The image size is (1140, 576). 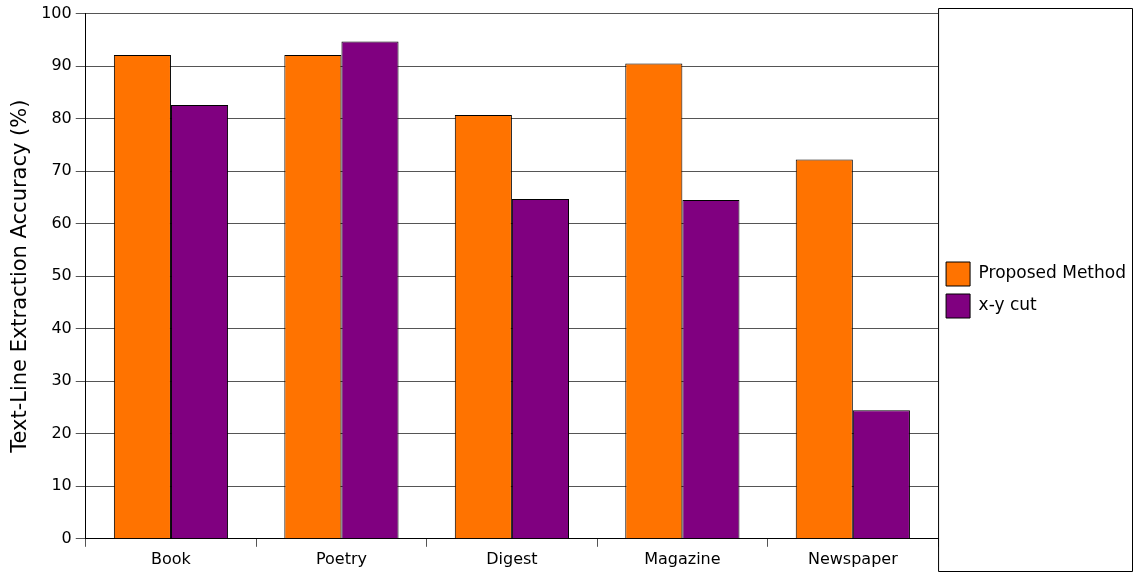 What do you see at coordinates (66, 537) in the screenshot?
I see `y-tick-label: 0` at bounding box center [66, 537].